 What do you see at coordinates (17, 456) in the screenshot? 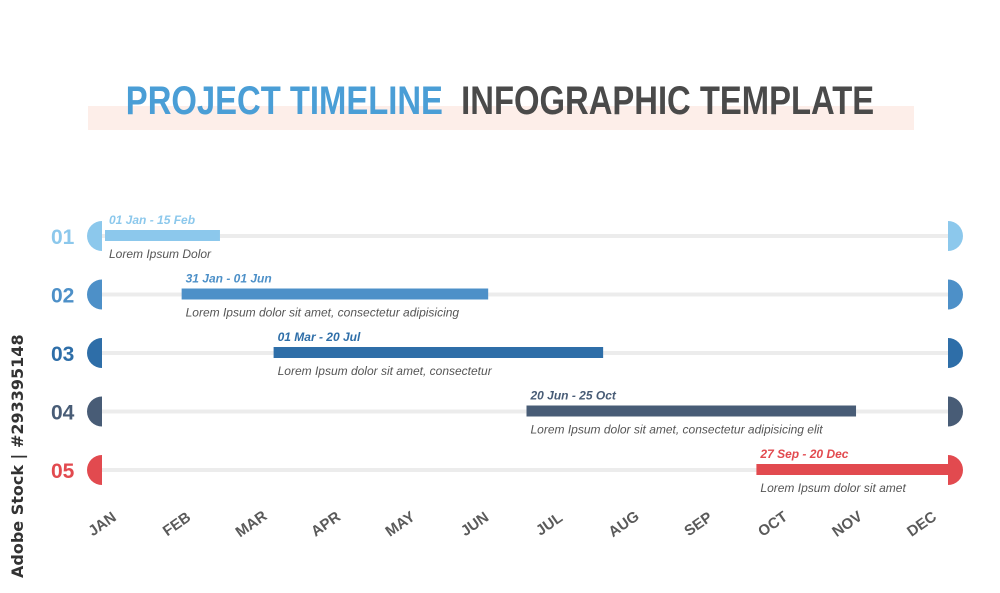
I see `watermark-text: Adobe Stock | #293395148` at bounding box center [17, 456].